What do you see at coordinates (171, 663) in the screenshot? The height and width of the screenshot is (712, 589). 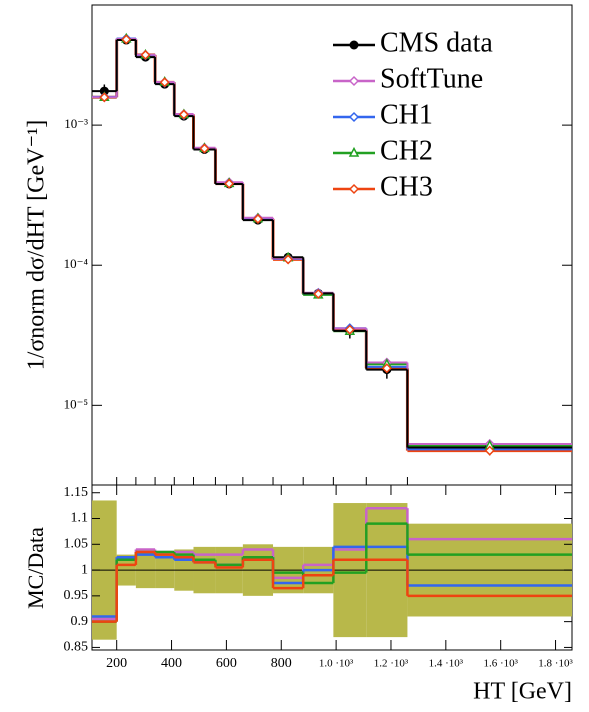 I see `x-tick-label: 400` at bounding box center [171, 663].